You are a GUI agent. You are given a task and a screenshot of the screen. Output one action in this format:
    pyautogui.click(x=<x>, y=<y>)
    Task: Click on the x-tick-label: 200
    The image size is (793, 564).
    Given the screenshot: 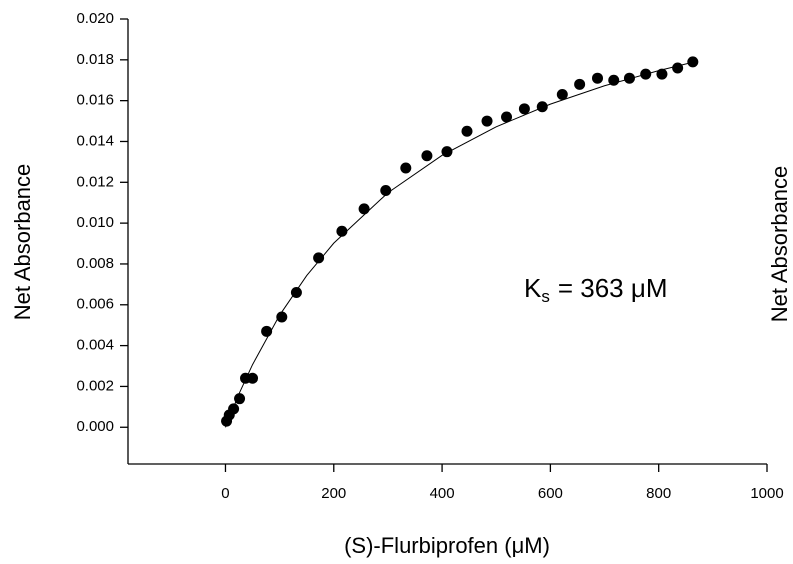 What is the action you would take?
    pyautogui.click(x=333, y=493)
    